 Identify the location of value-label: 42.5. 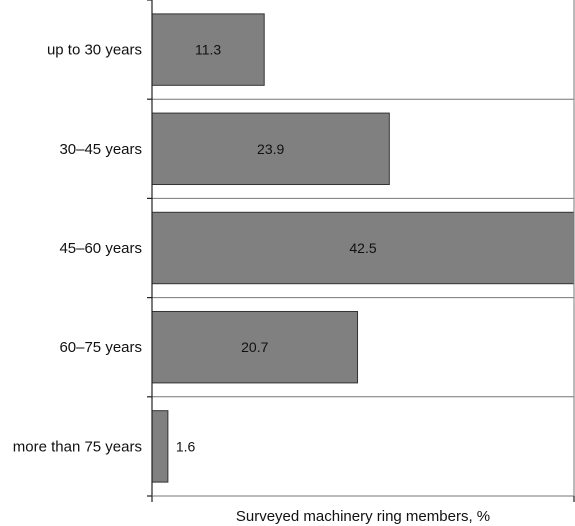
(362, 248).